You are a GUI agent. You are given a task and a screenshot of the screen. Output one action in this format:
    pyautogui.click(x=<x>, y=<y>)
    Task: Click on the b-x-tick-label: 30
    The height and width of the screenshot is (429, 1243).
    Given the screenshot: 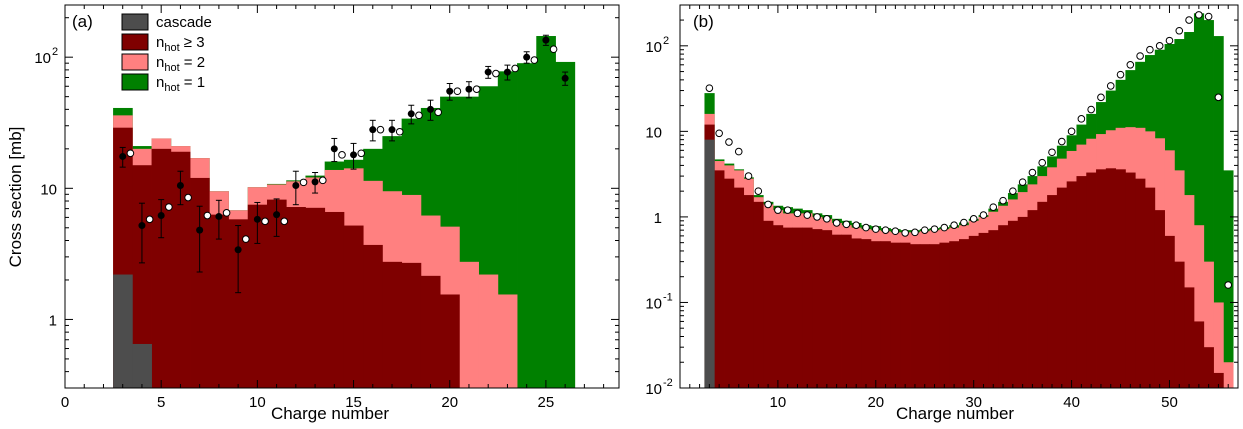 What is the action you would take?
    pyautogui.click(x=973, y=402)
    